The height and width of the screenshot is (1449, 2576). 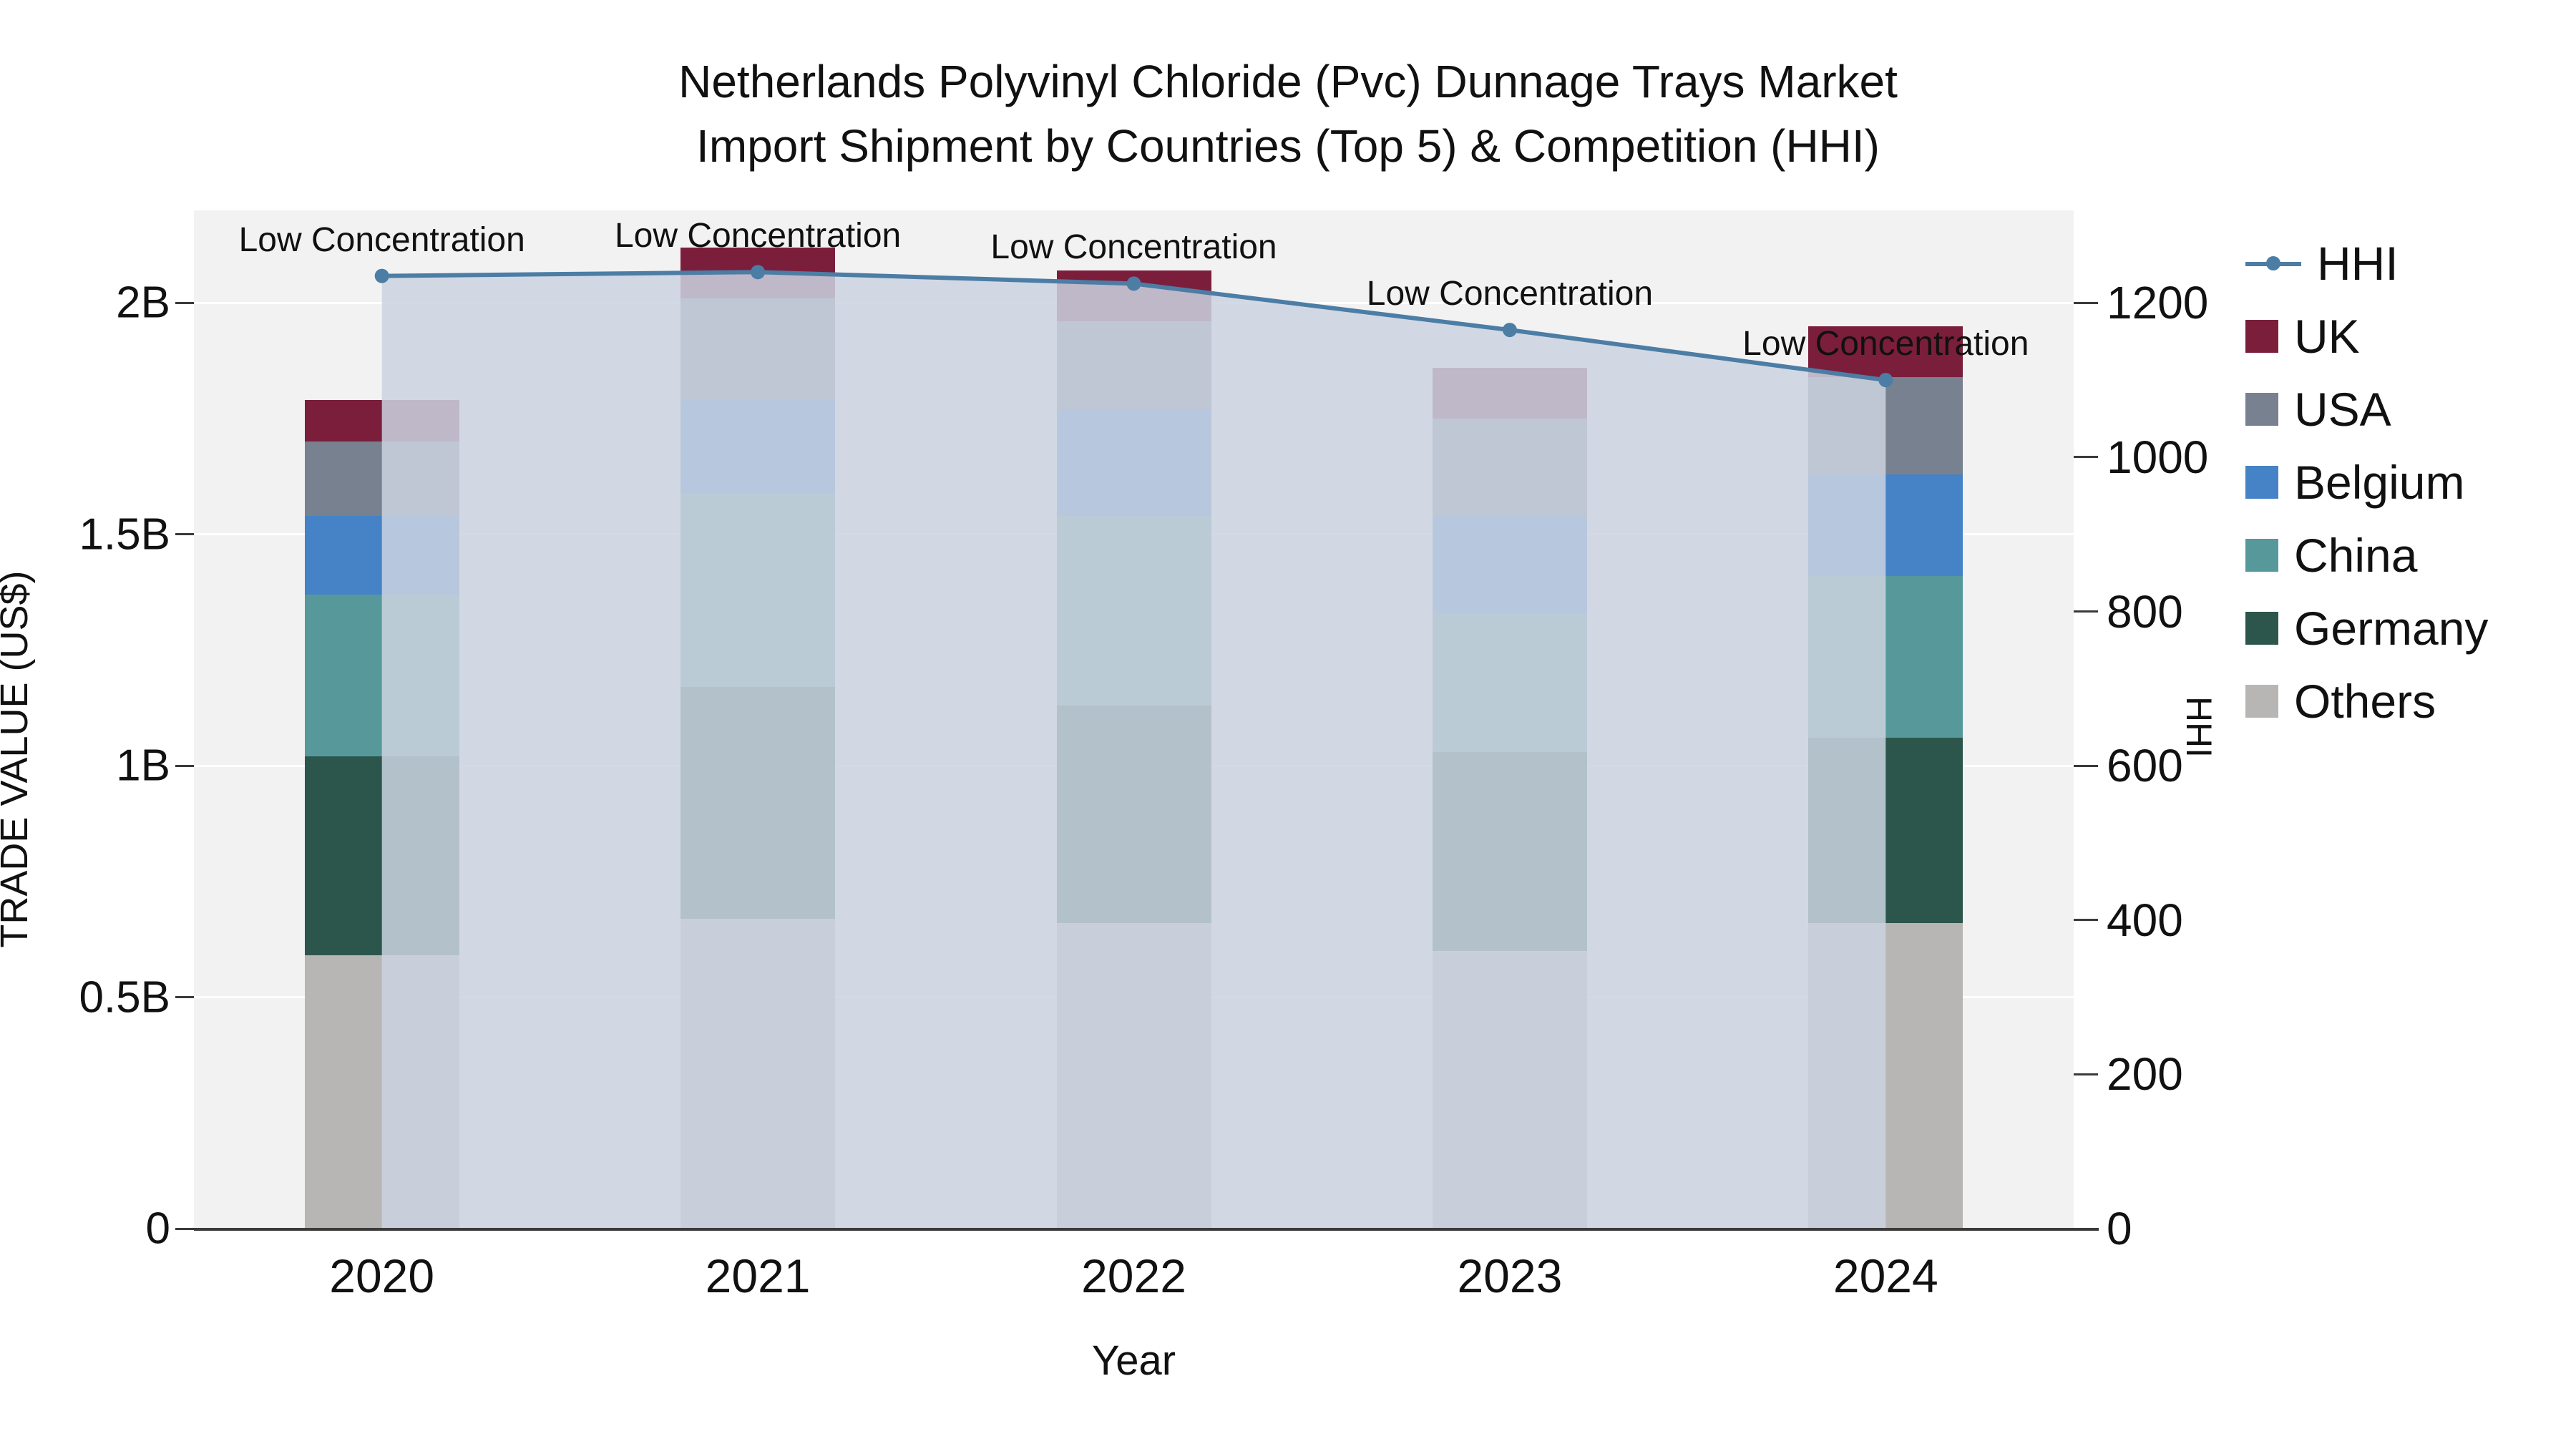 I want to click on legend-item-uk: UK, so click(x=2366, y=336).